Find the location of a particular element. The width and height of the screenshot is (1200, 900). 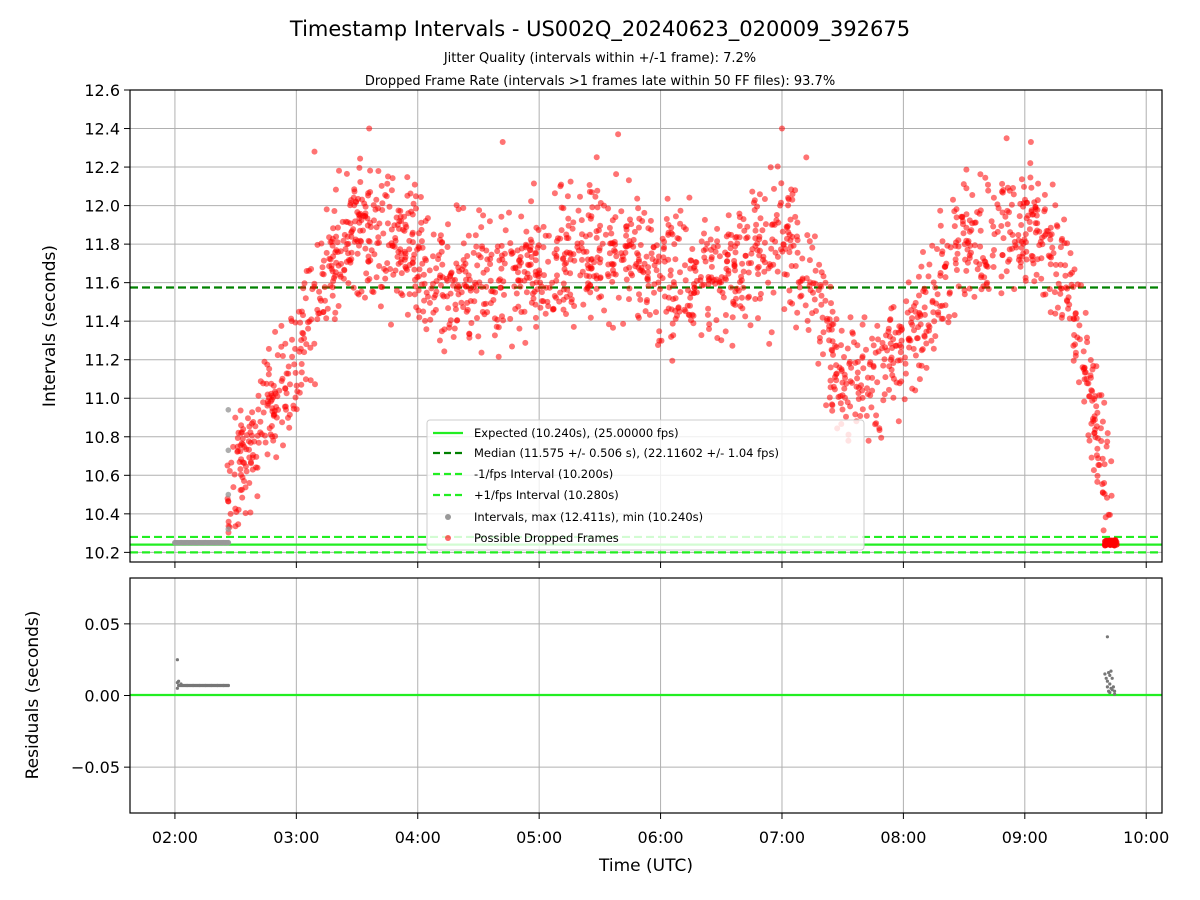

legend-plus-fps-label: +1/fps Interval (10.280s) is located at coordinates (546, 495).